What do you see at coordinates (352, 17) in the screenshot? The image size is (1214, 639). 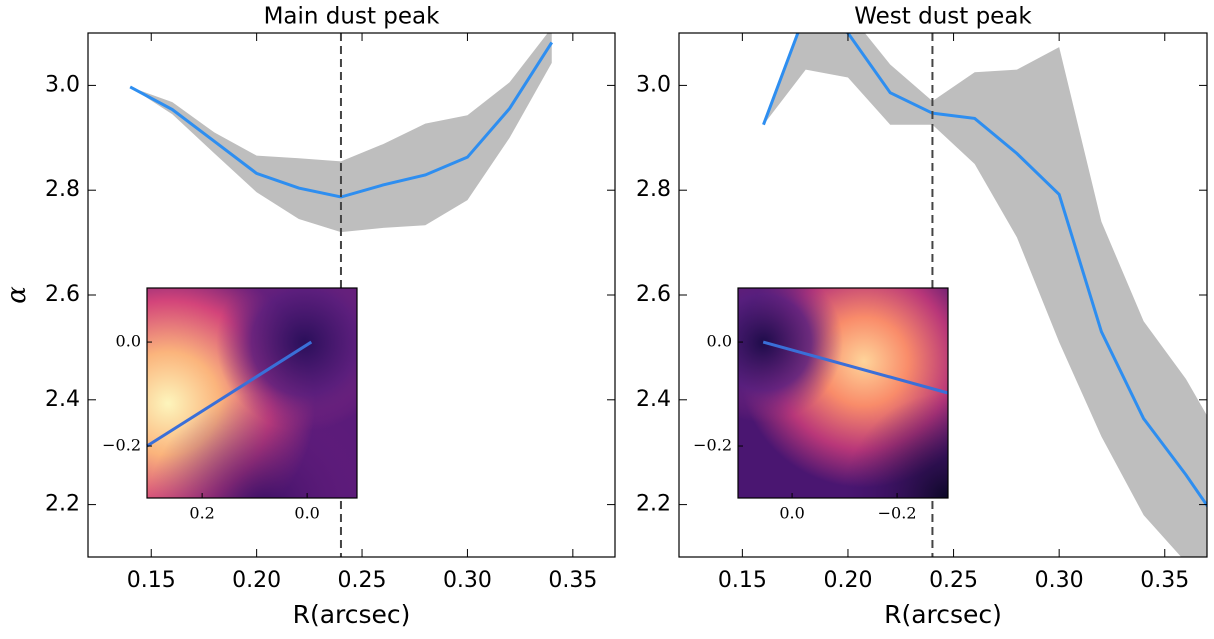 I see `chart-title: Main dust peak` at bounding box center [352, 17].